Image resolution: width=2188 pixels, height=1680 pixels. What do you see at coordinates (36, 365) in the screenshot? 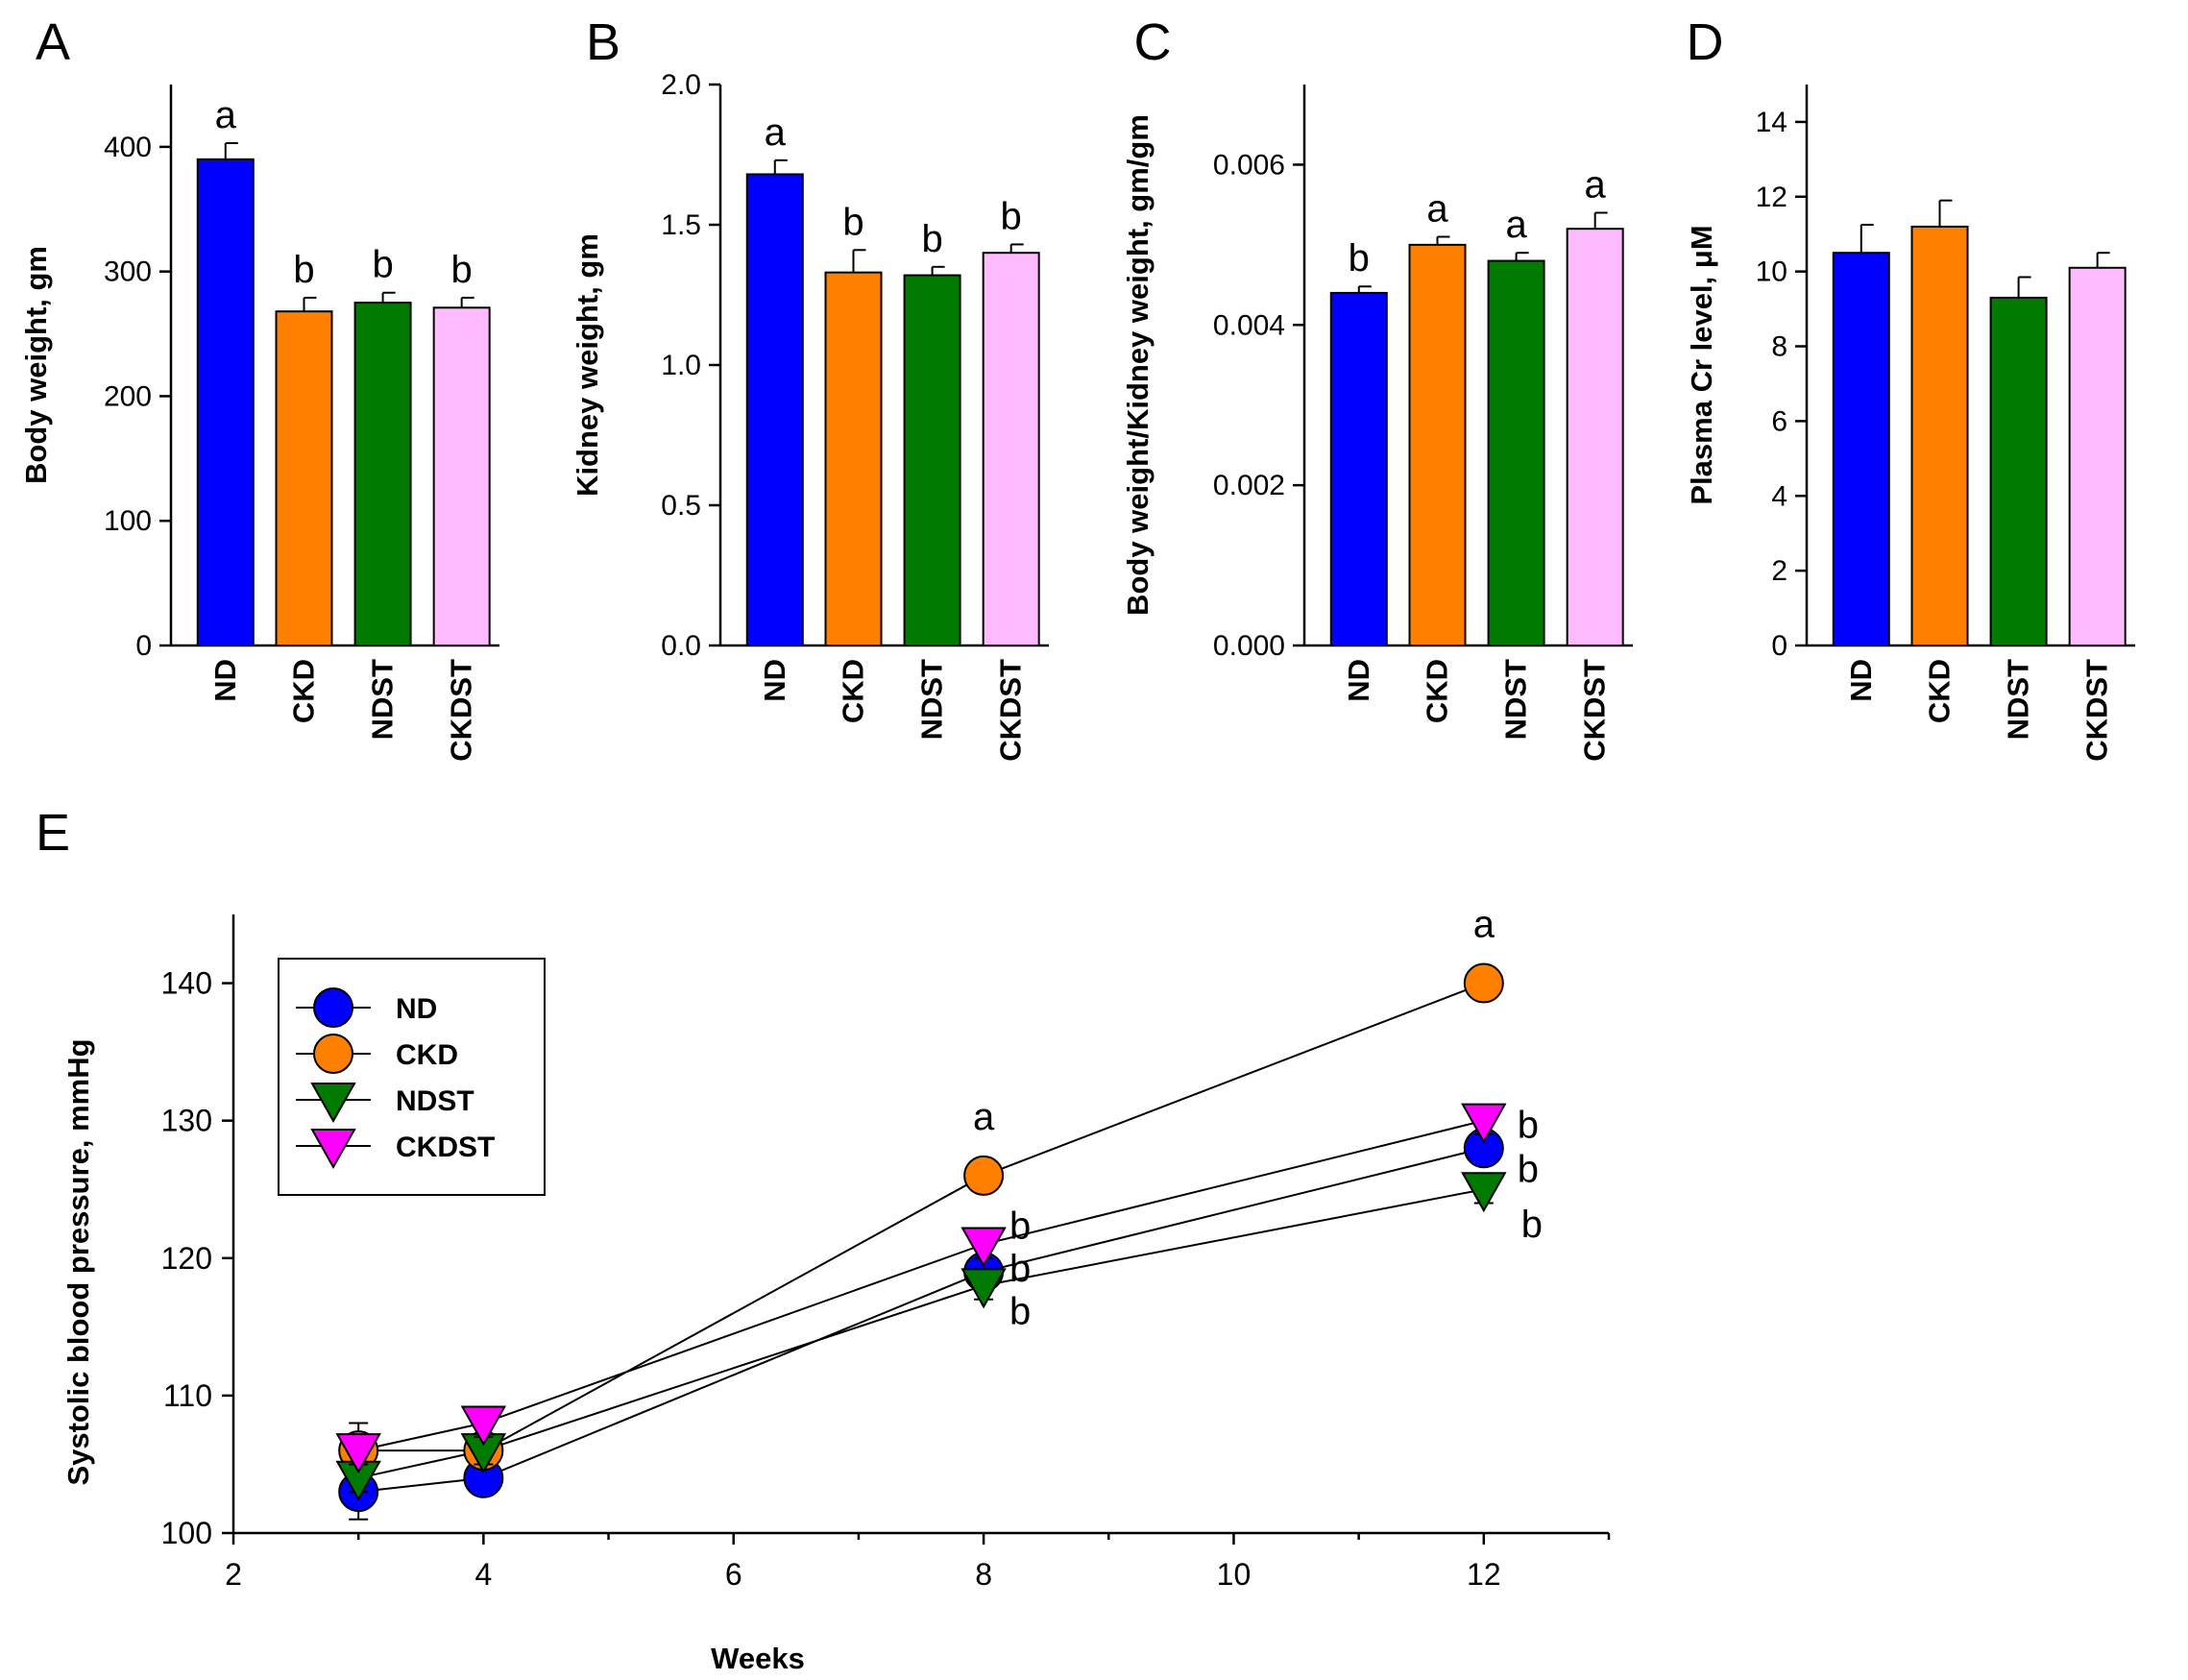
I see `y-axis-label: Body weight, gm` at bounding box center [36, 365].